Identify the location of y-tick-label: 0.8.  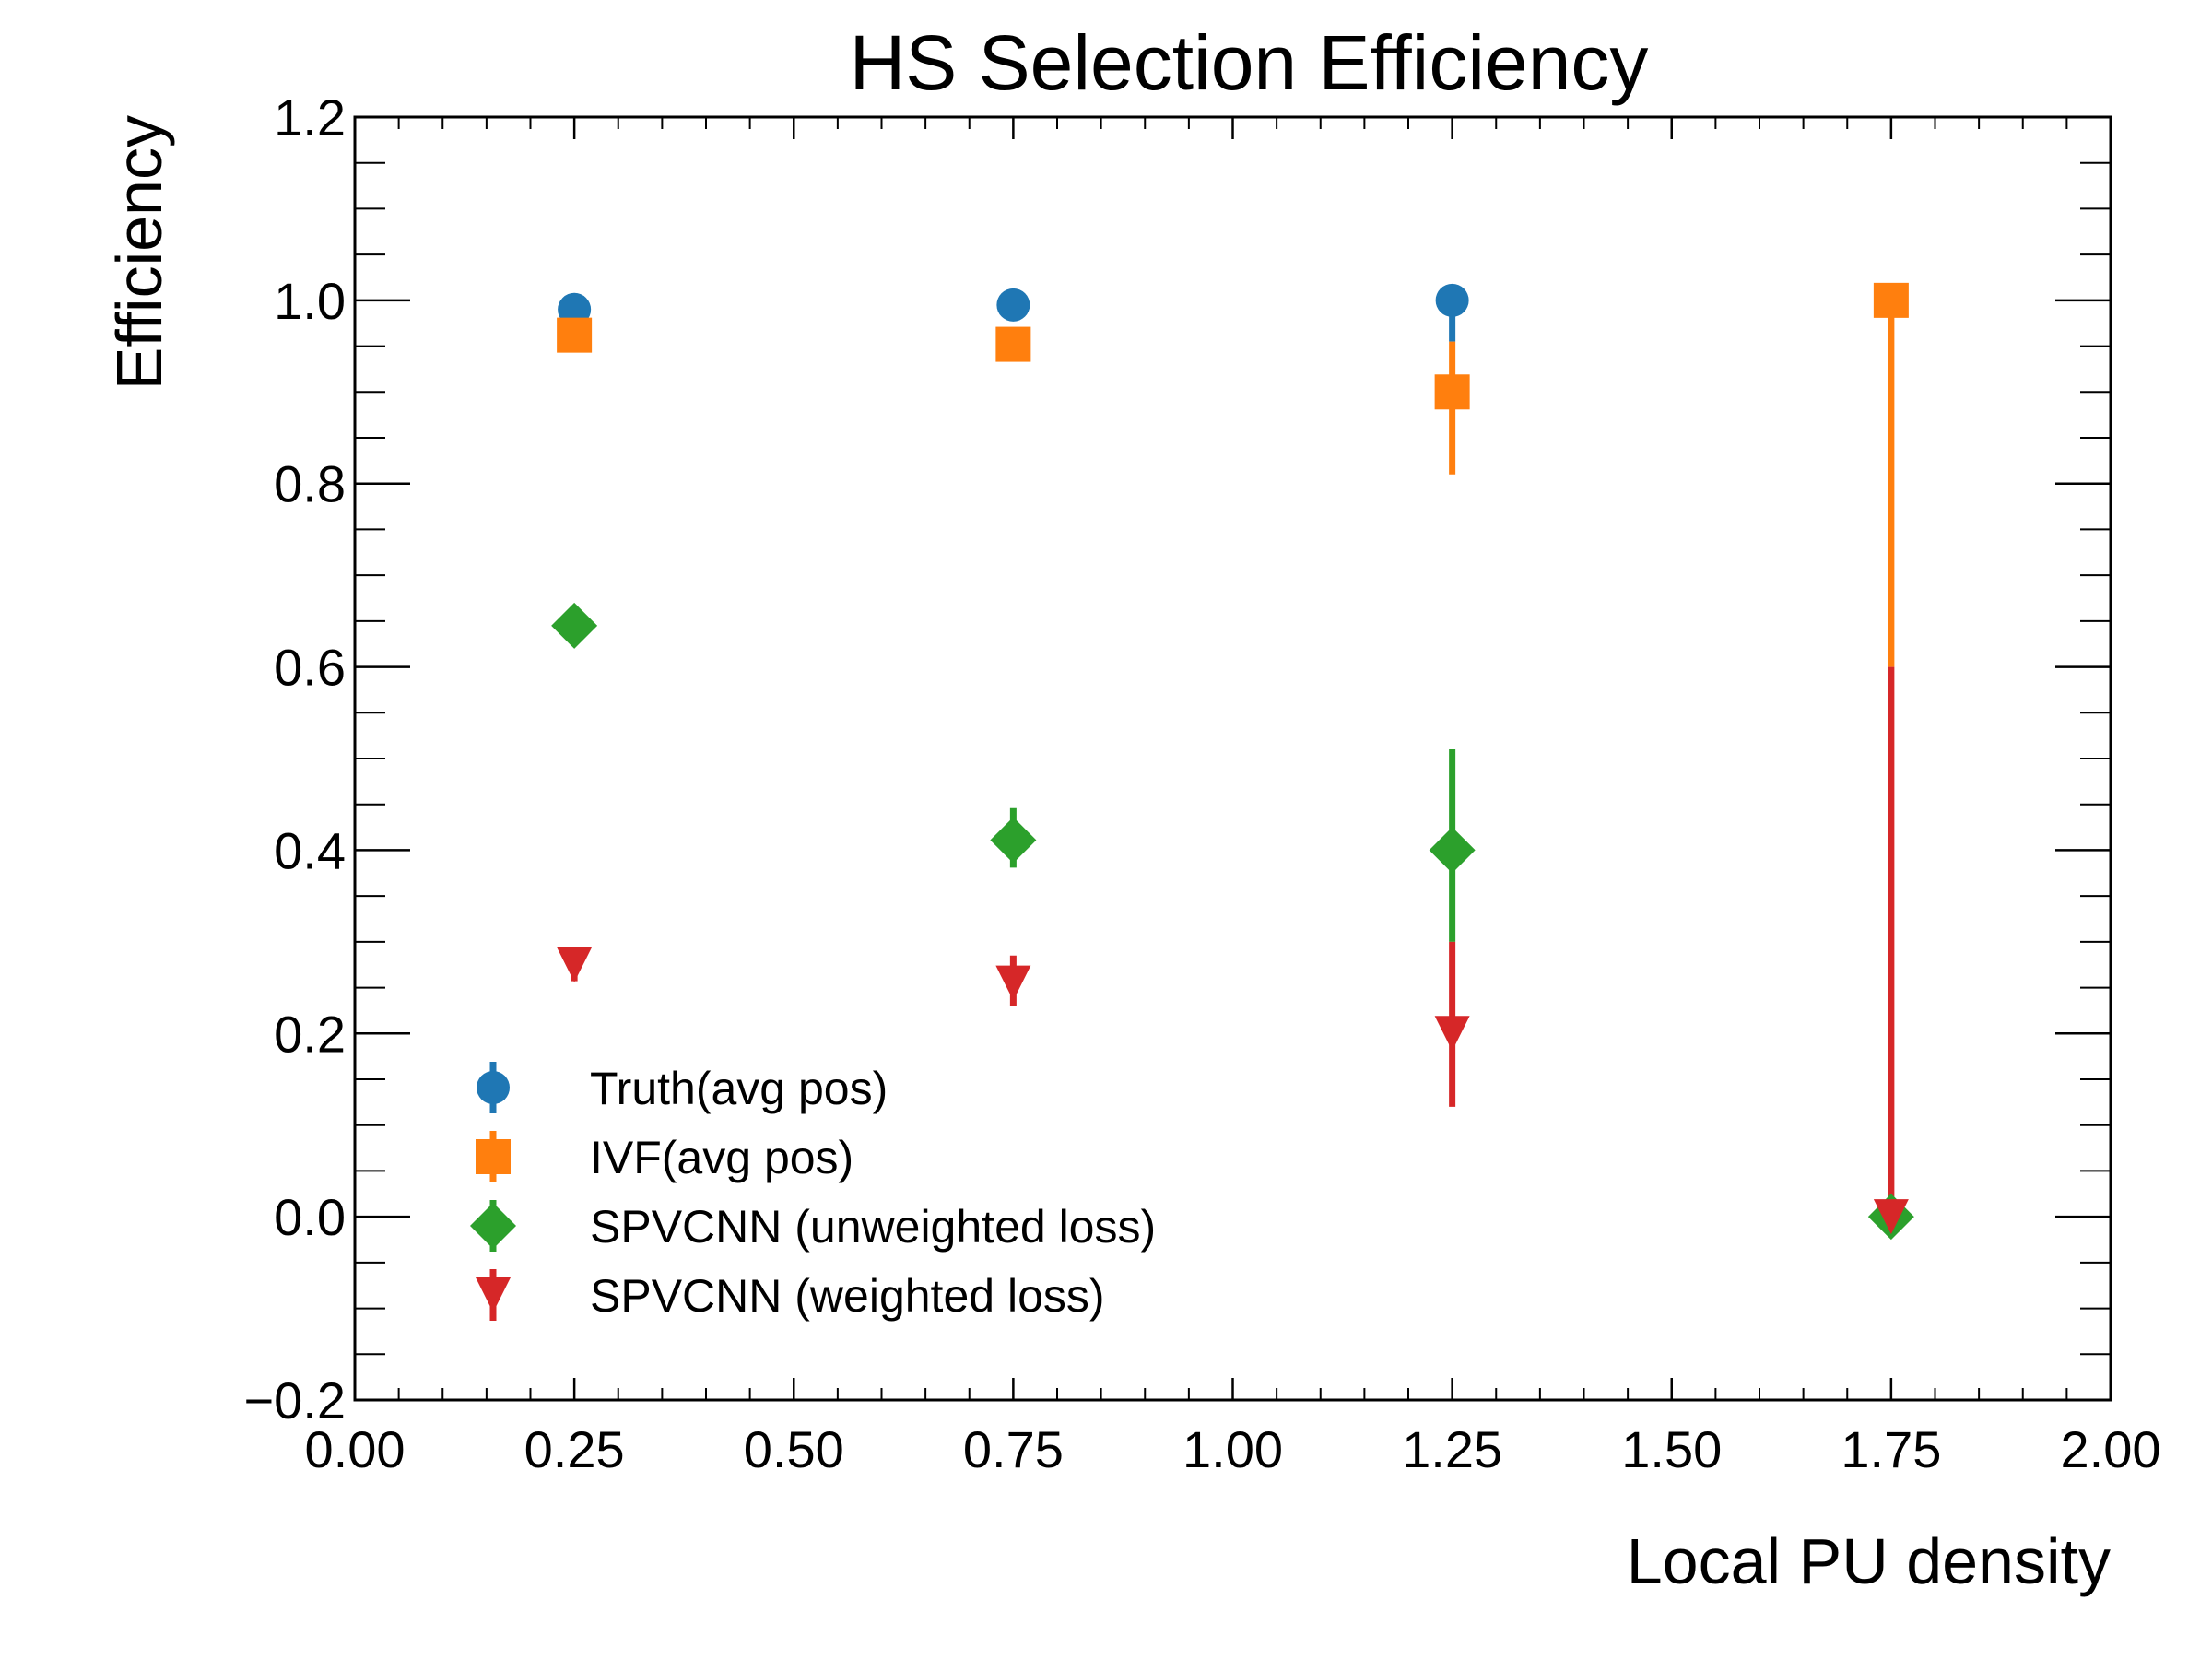
(310, 484).